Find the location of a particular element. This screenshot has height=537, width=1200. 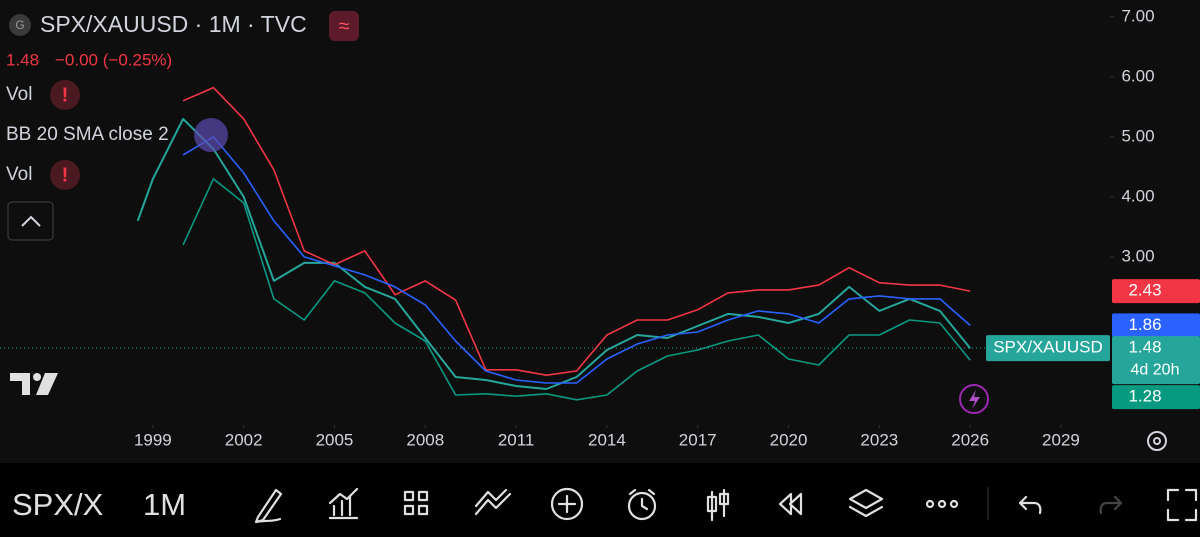

fullscreen-tool is located at coordinates (1182, 505).